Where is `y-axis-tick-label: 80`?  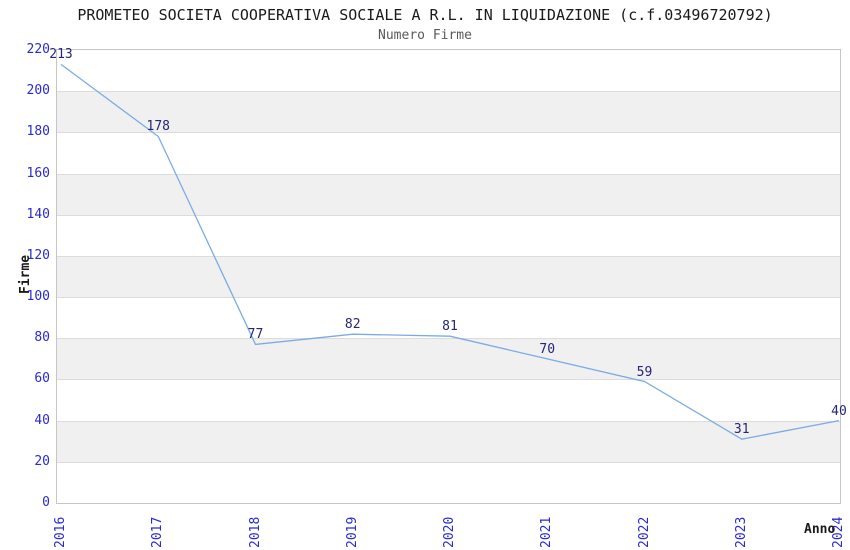 y-axis-tick-label: 80 is located at coordinates (42, 338).